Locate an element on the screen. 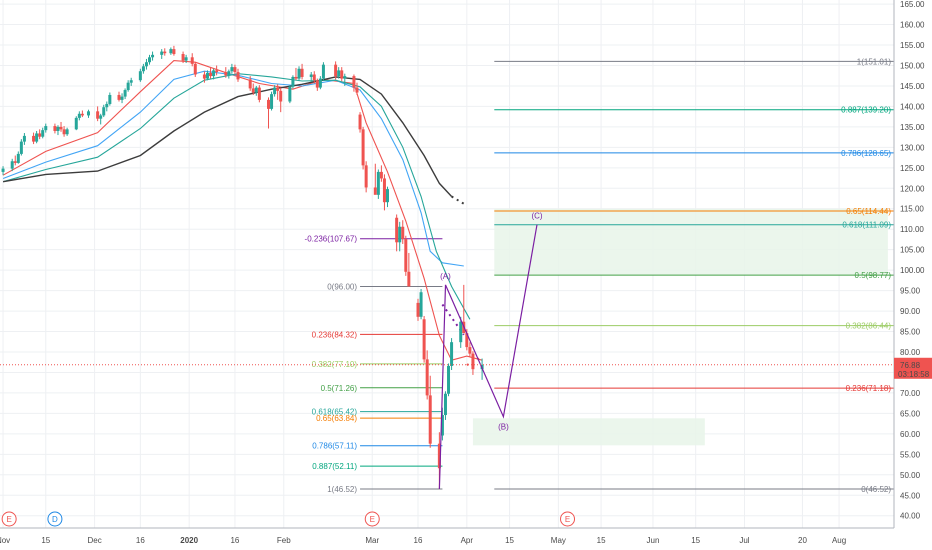  target-zone is located at coordinates (691, 242).